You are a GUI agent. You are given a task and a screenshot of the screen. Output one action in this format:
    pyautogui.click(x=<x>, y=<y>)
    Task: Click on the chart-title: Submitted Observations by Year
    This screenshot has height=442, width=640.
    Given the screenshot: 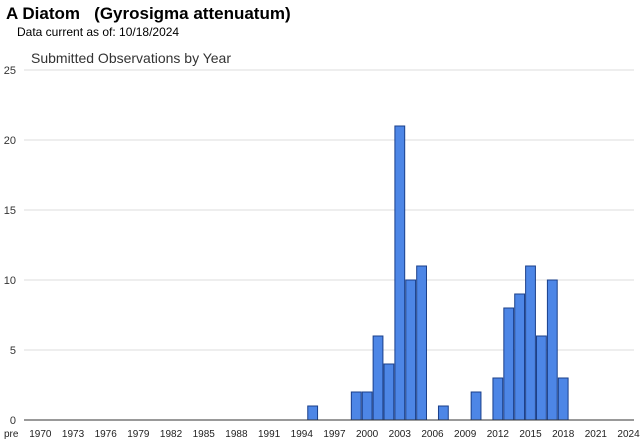 What is the action you would take?
    pyautogui.click(x=131, y=58)
    